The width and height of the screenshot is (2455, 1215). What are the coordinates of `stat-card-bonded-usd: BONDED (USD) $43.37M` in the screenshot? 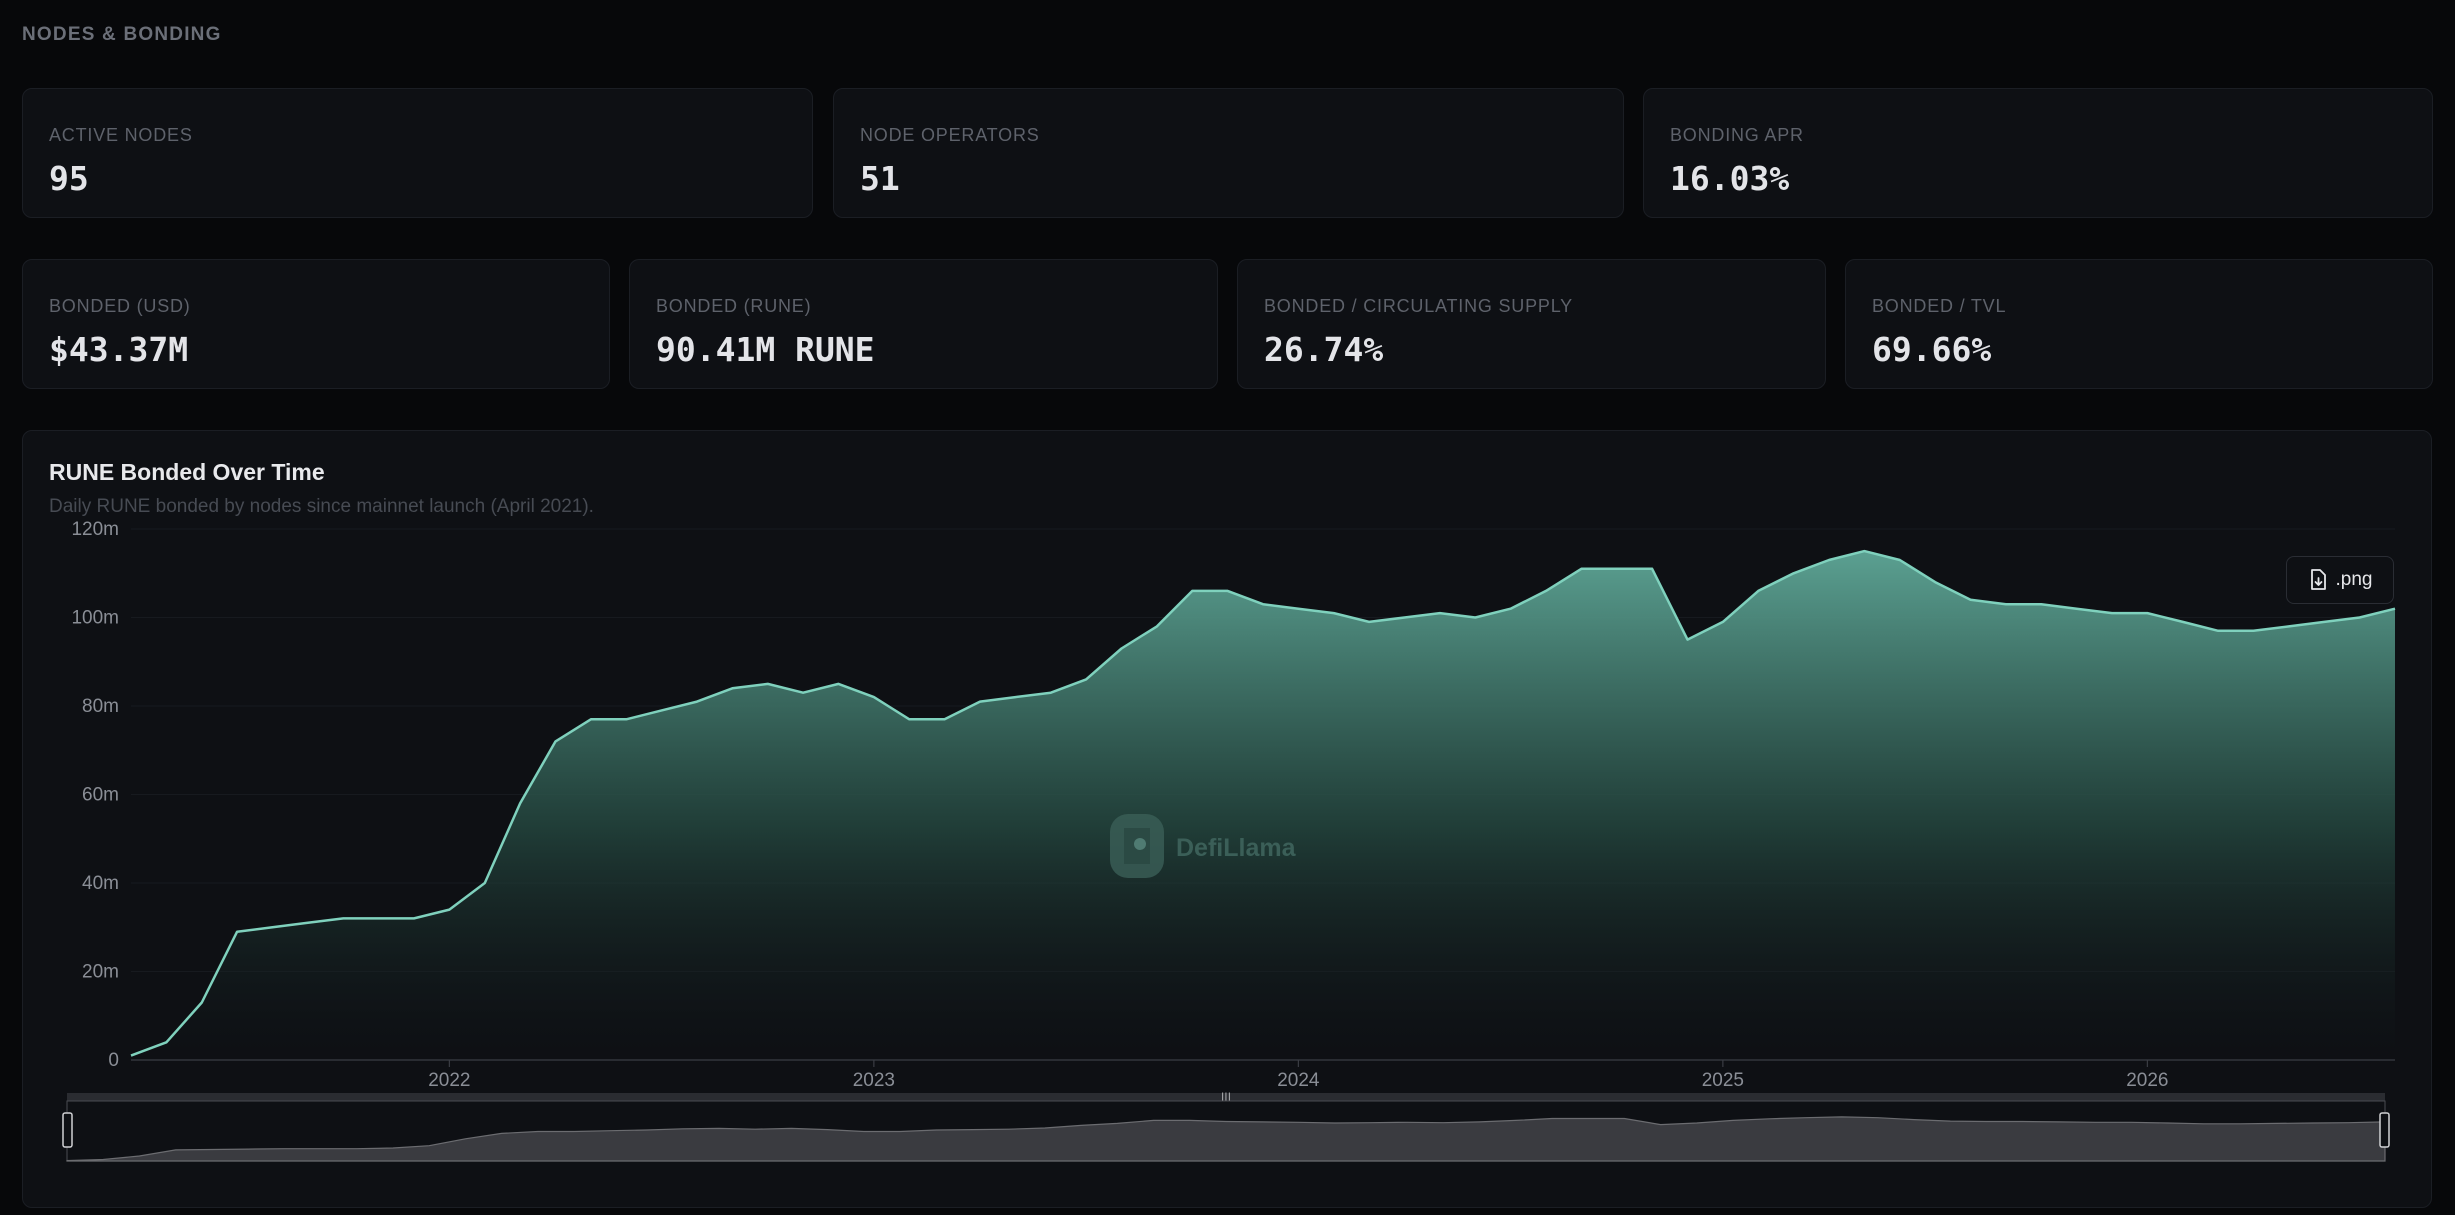 It's located at (316, 324).